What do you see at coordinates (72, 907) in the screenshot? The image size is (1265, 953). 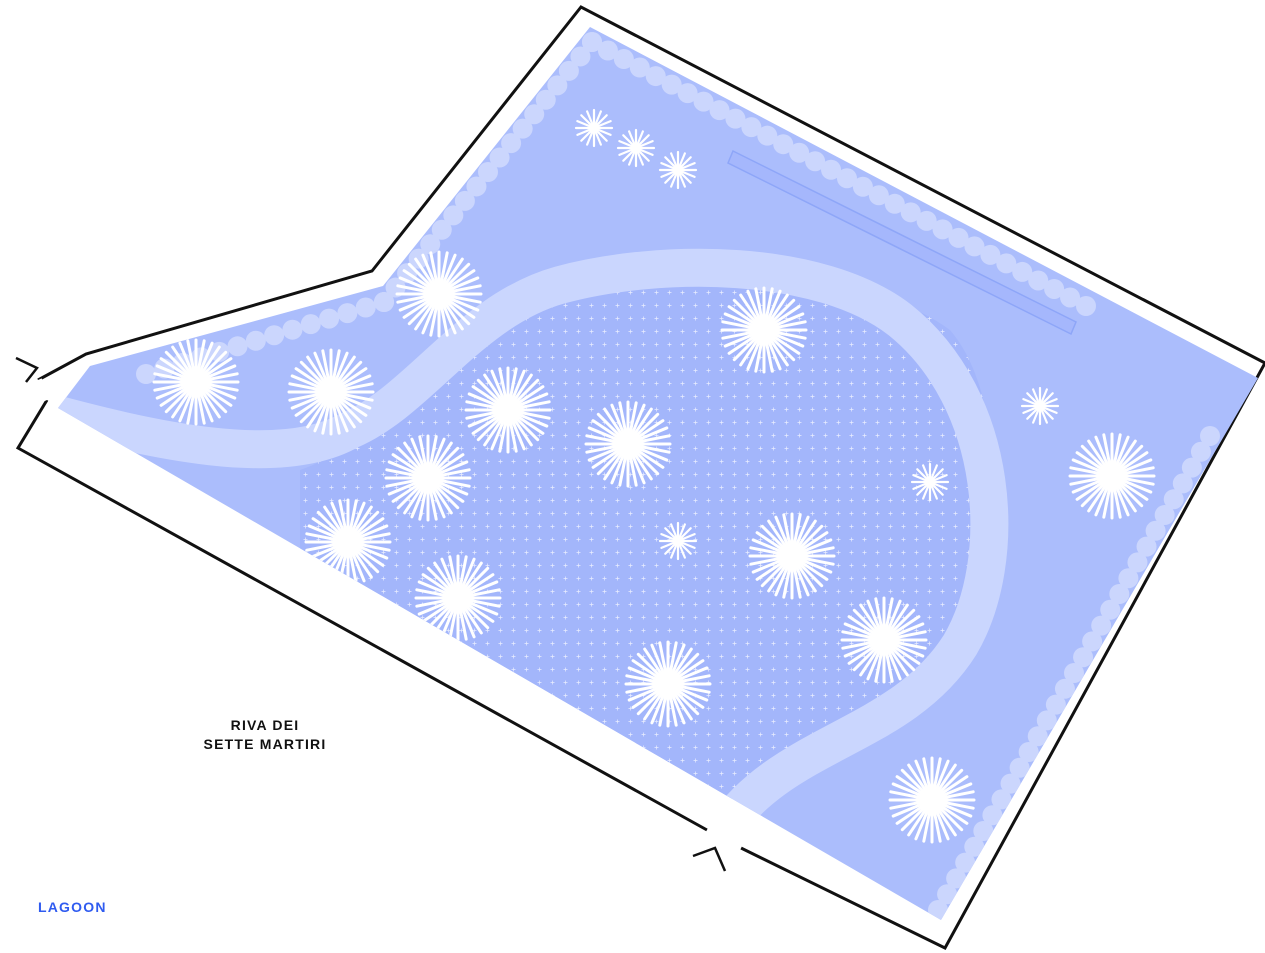 I see `water-label: LAGOON` at bounding box center [72, 907].